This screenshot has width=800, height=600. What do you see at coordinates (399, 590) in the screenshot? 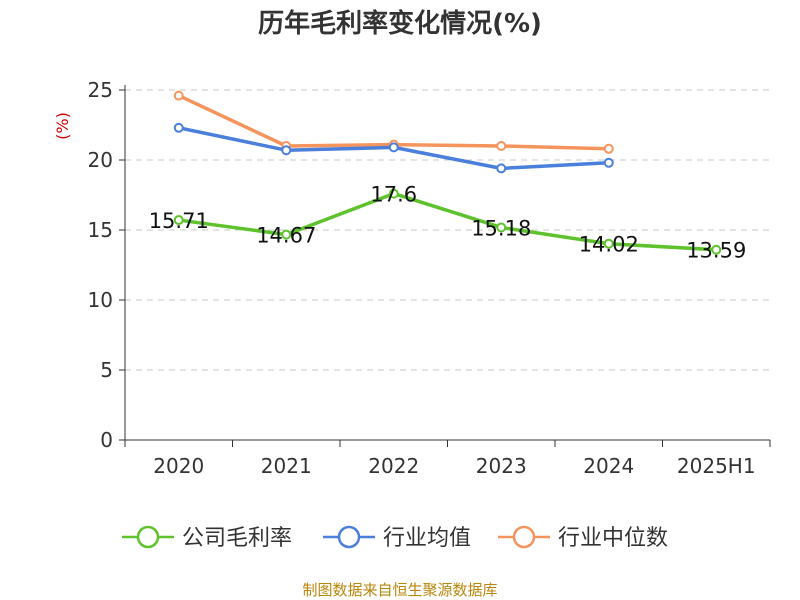
I see `source-note: 制图数据来自恒生聚源数据库` at bounding box center [399, 590].